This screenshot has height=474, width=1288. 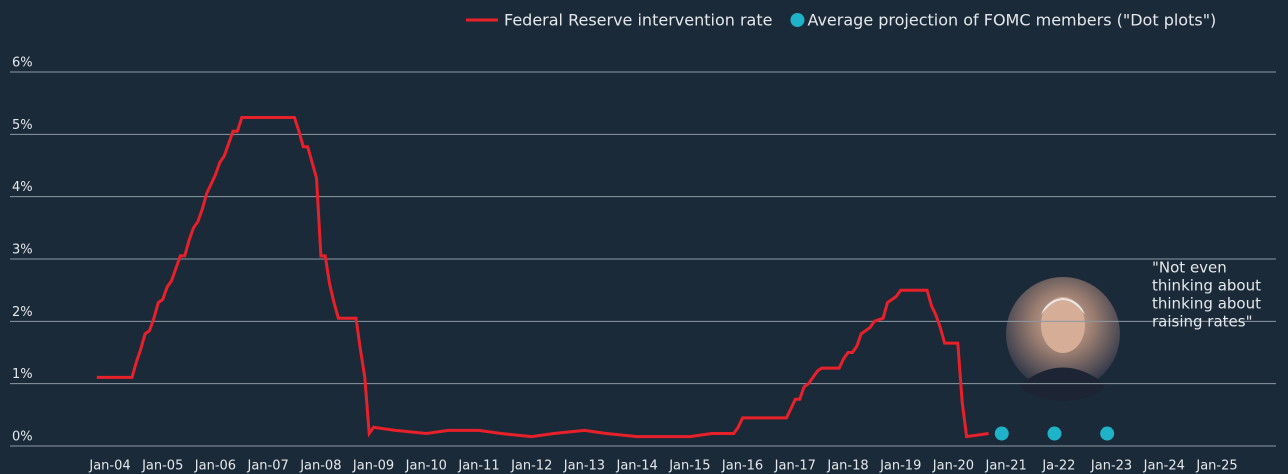 I want to click on x-tick-label: Jan-06, so click(x=215, y=466).